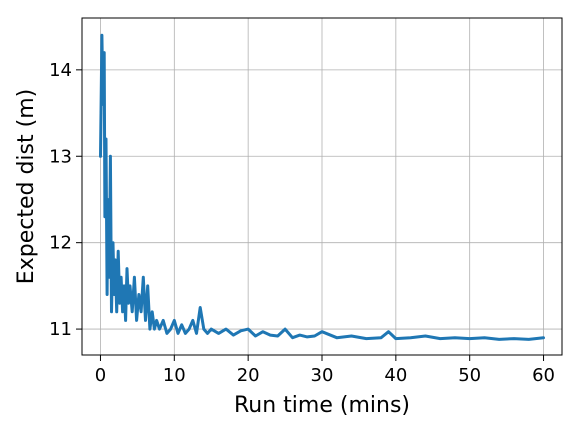 The width and height of the screenshot is (581, 430). What do you see at coordinates (322, 375) in the screenshot?
I see `x-tick-label: 30` at bounding box center [322, 375].